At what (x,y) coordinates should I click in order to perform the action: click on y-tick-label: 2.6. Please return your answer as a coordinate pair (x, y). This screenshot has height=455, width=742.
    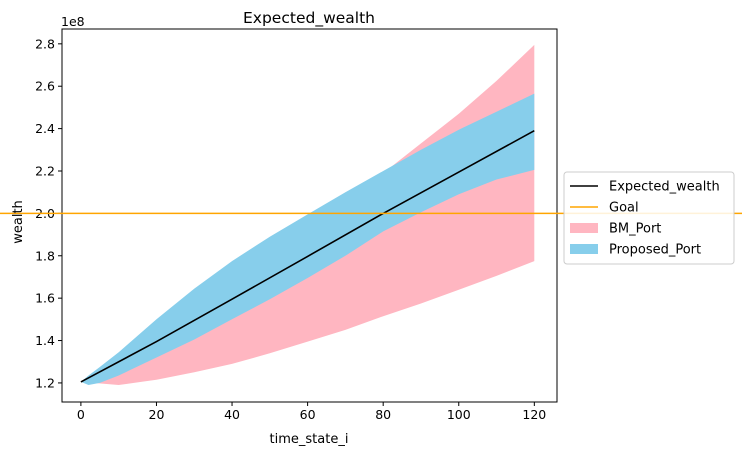
    Looking at the image, I should click on (45, 86).